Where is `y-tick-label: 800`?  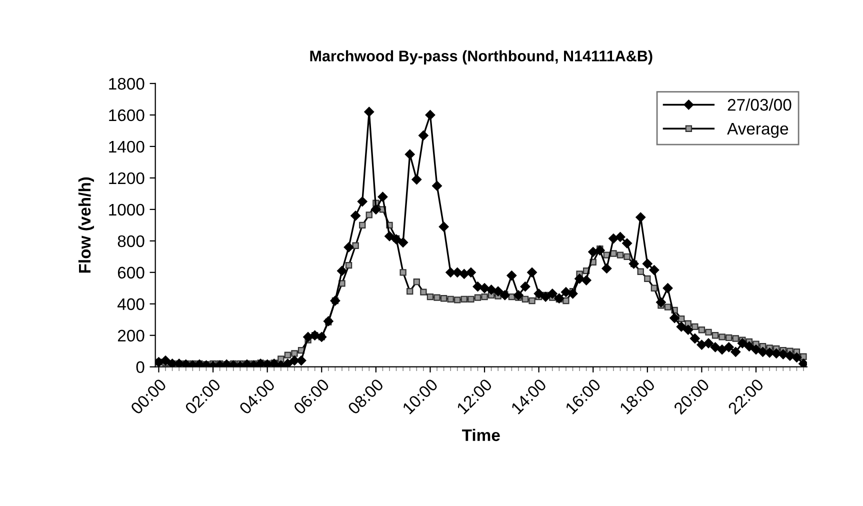 y-tick-label: 800 is located at coordinates (131, 241).